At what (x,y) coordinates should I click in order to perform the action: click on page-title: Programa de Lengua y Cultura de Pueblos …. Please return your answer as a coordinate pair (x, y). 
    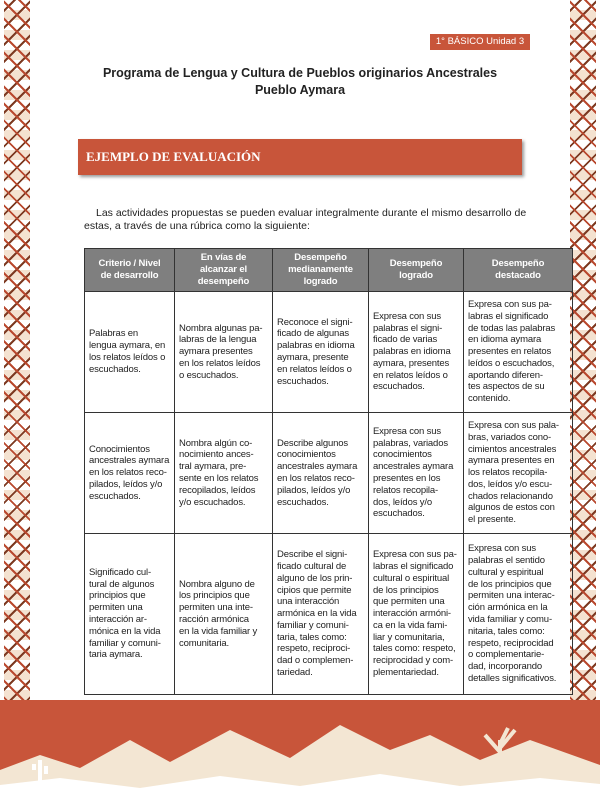
    Looking at the image, I should click on (300, 73).